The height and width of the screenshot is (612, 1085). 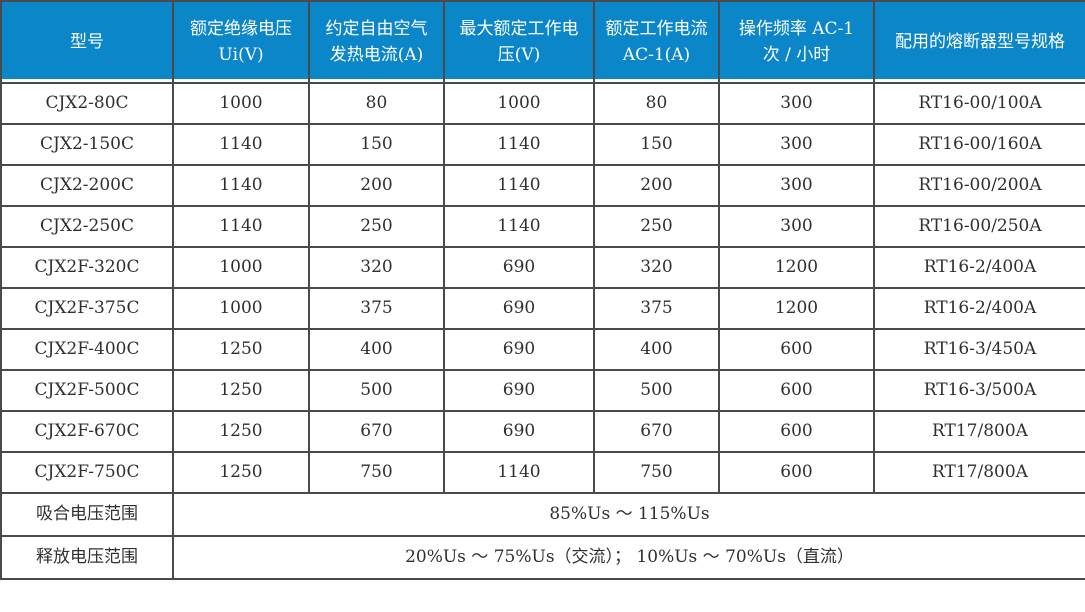 I want to click on footer-label-release-voltage: 释放电压范围, so click(x=87, y=557).